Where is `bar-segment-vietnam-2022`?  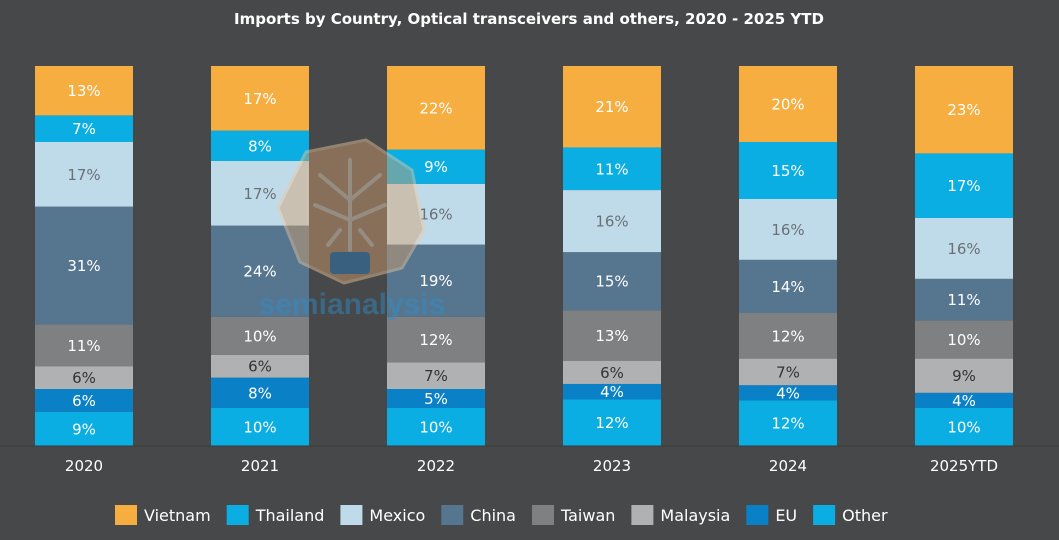
bar-segment-vietnam-2022 is located at coordinates (436, 108).